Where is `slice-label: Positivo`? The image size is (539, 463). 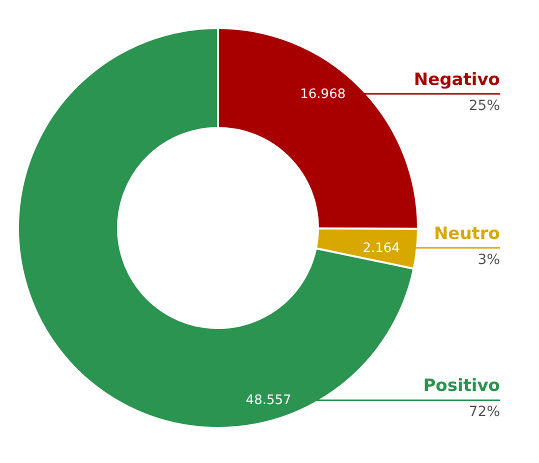
slice-label: Positivo is located at coordinates (461, 386).